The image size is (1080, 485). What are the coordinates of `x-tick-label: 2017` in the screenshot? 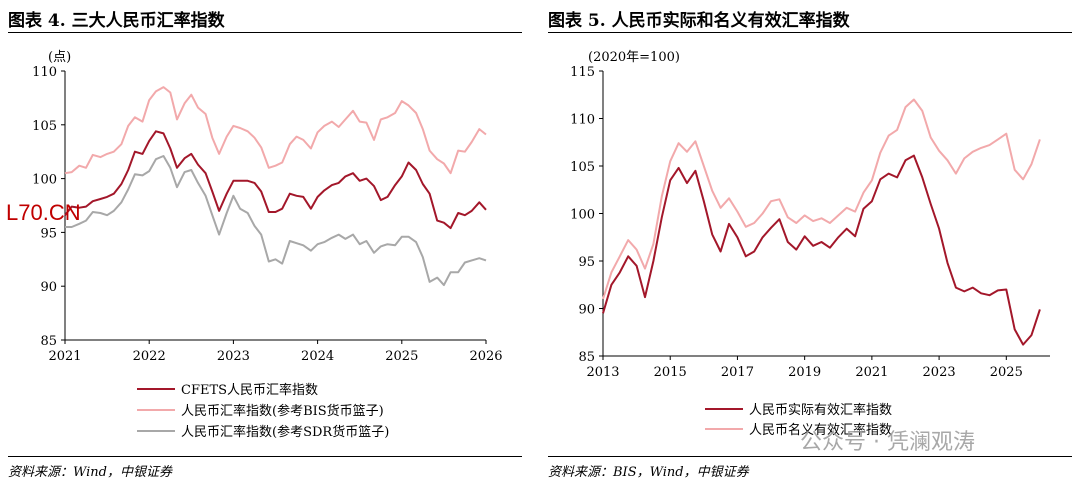 It's located at (737, 372).